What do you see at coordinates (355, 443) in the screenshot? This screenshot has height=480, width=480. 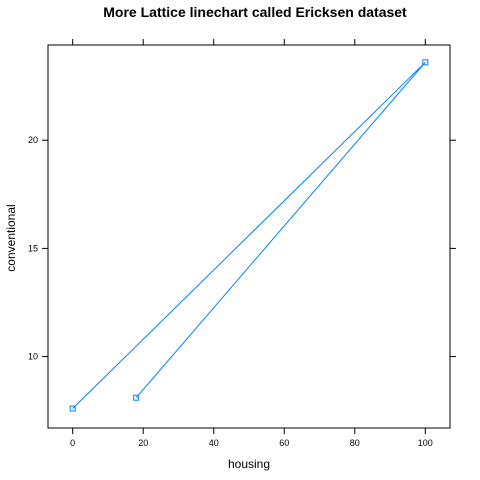 I see `x-tick-label: 80` at bounding box center [355, 443].